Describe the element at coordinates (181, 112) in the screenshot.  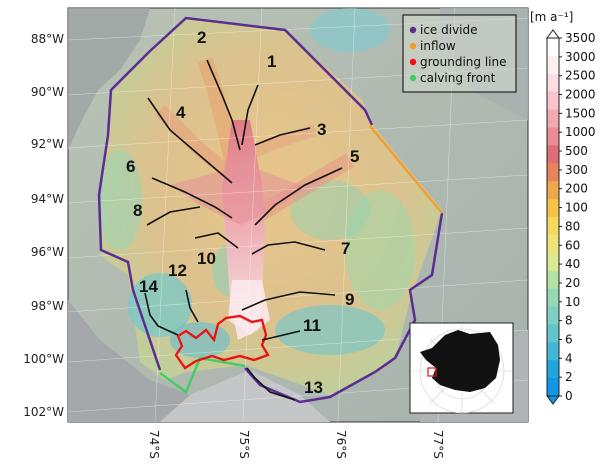
I see `tributary-label-4: 4` at that location.